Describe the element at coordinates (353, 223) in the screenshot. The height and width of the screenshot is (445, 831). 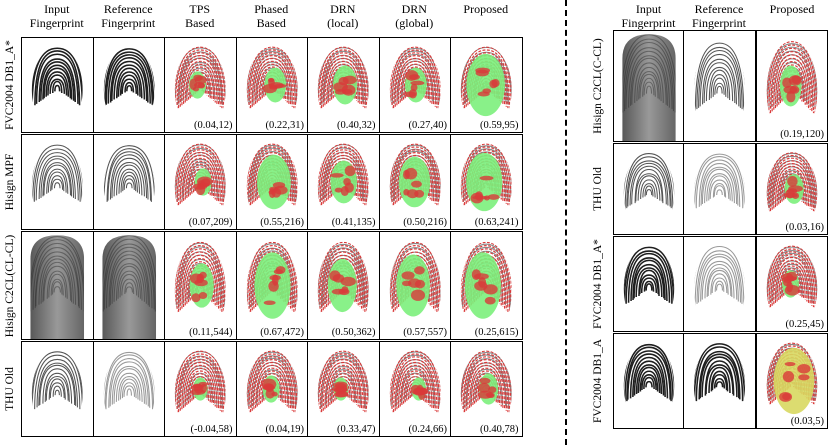
I see `score-label: (0.41,135)` at that location.